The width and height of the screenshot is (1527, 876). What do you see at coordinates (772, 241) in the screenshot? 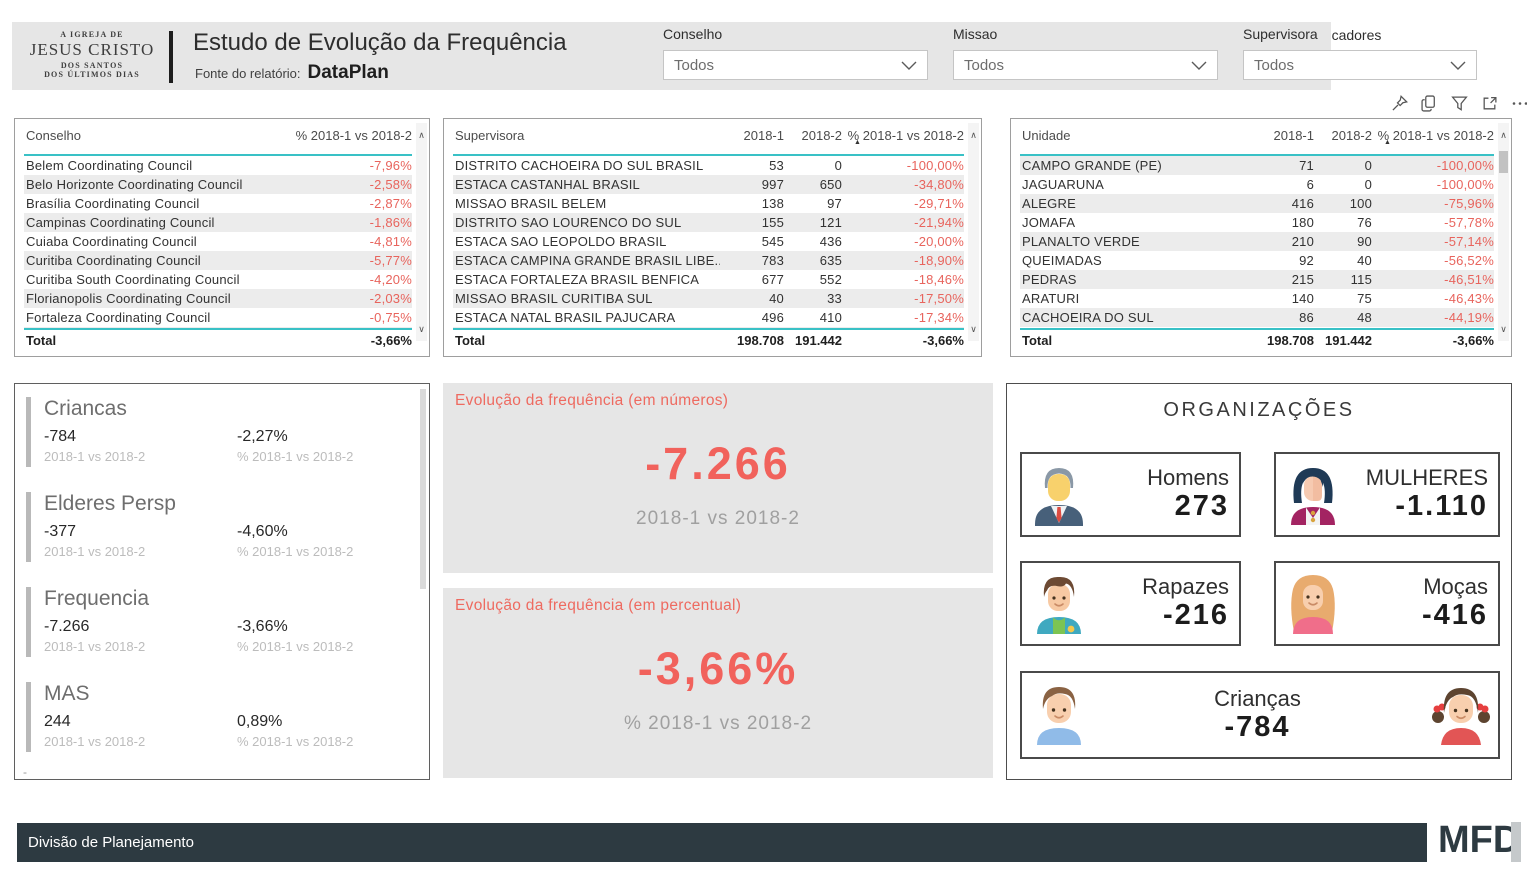
I see `row-2018-1: 545` at bounding box center [772, 241].